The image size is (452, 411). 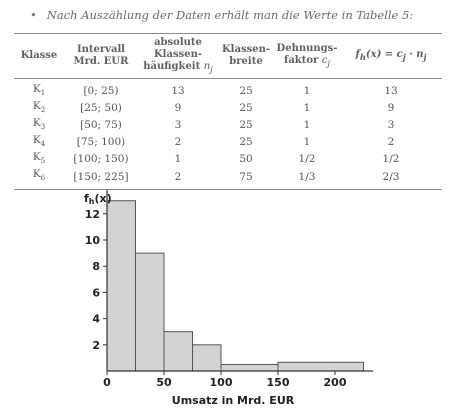 What do you see at coordinates (307, 176) in the screenshot?
I see `cj-cell: 1/3` at bounding box center [307, 176].